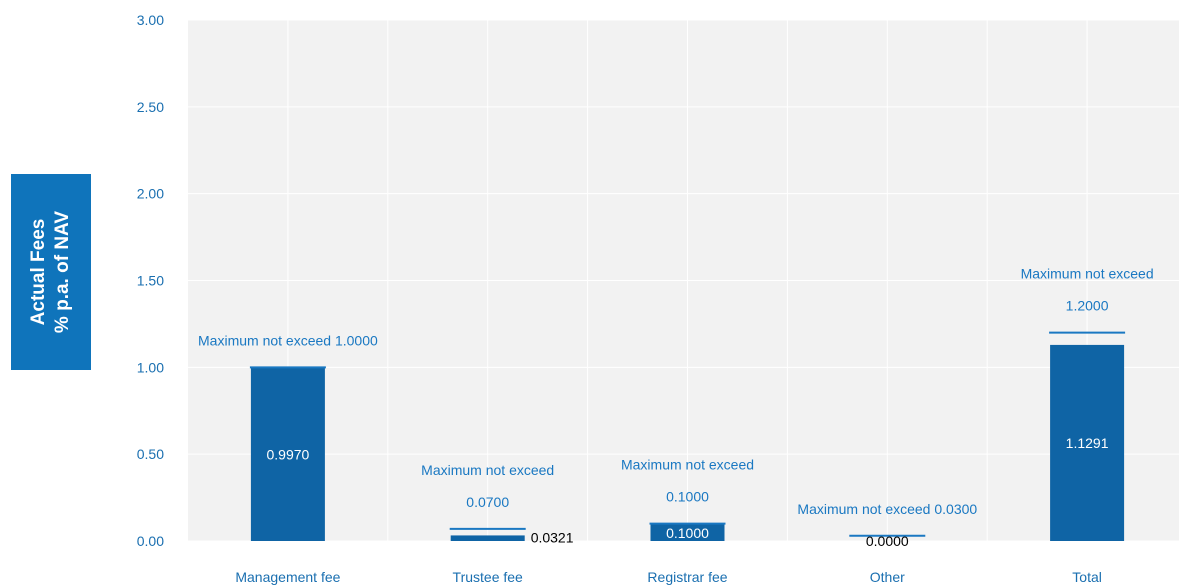  I want to click on bar-value-label: 0.9970, so click(287, 454).